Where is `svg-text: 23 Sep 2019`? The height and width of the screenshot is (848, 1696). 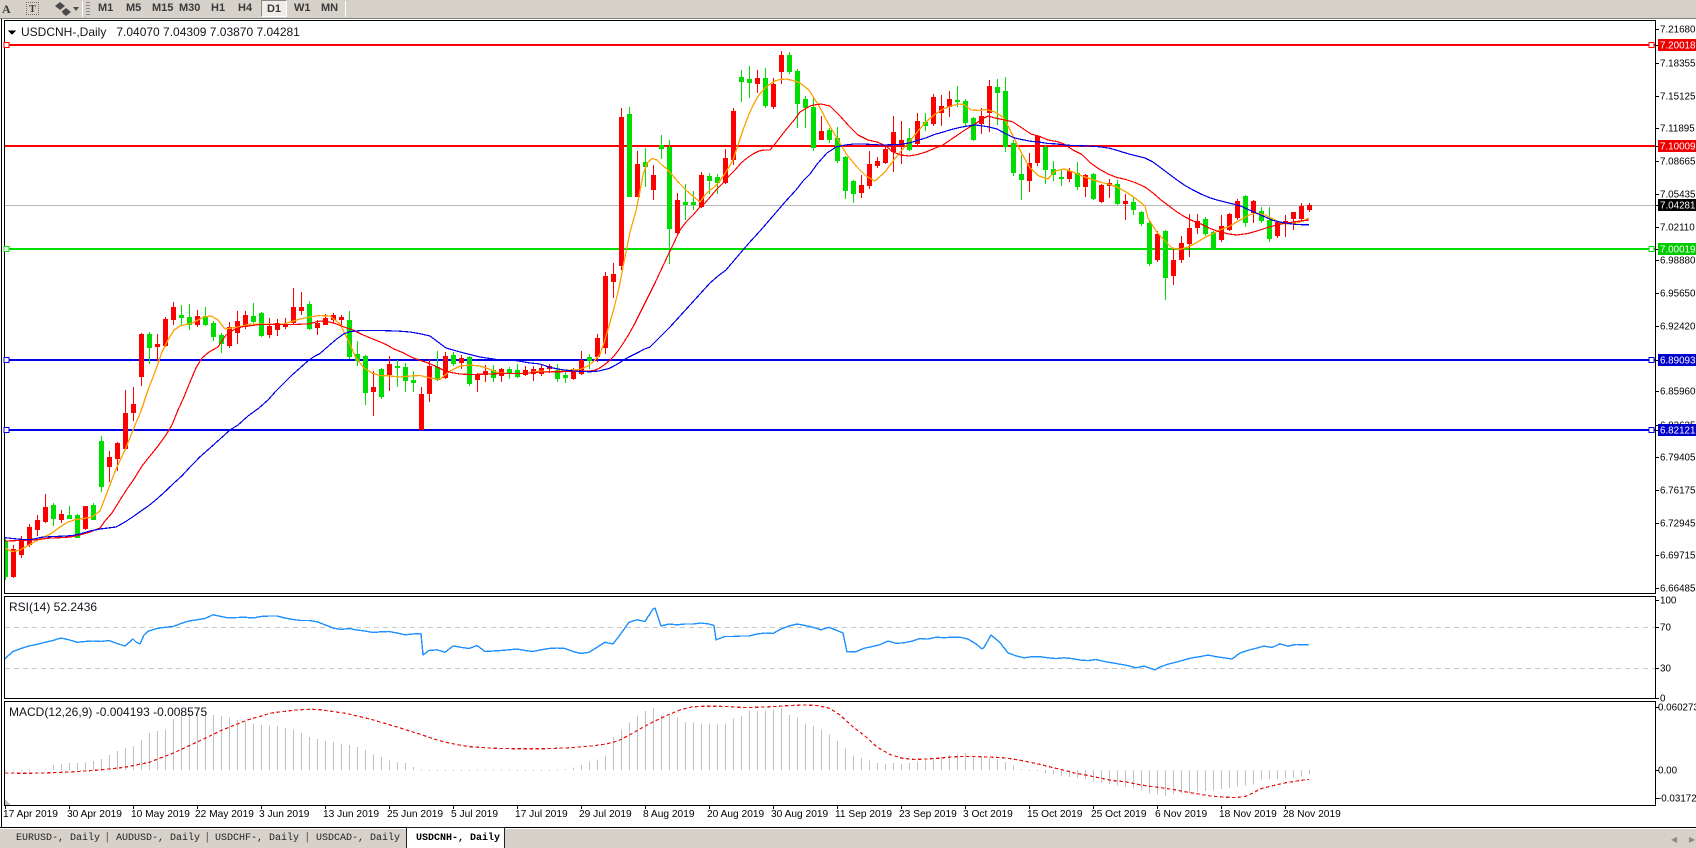
svg-text: 23 Sep 2019 is located at coordinates (928, 814).